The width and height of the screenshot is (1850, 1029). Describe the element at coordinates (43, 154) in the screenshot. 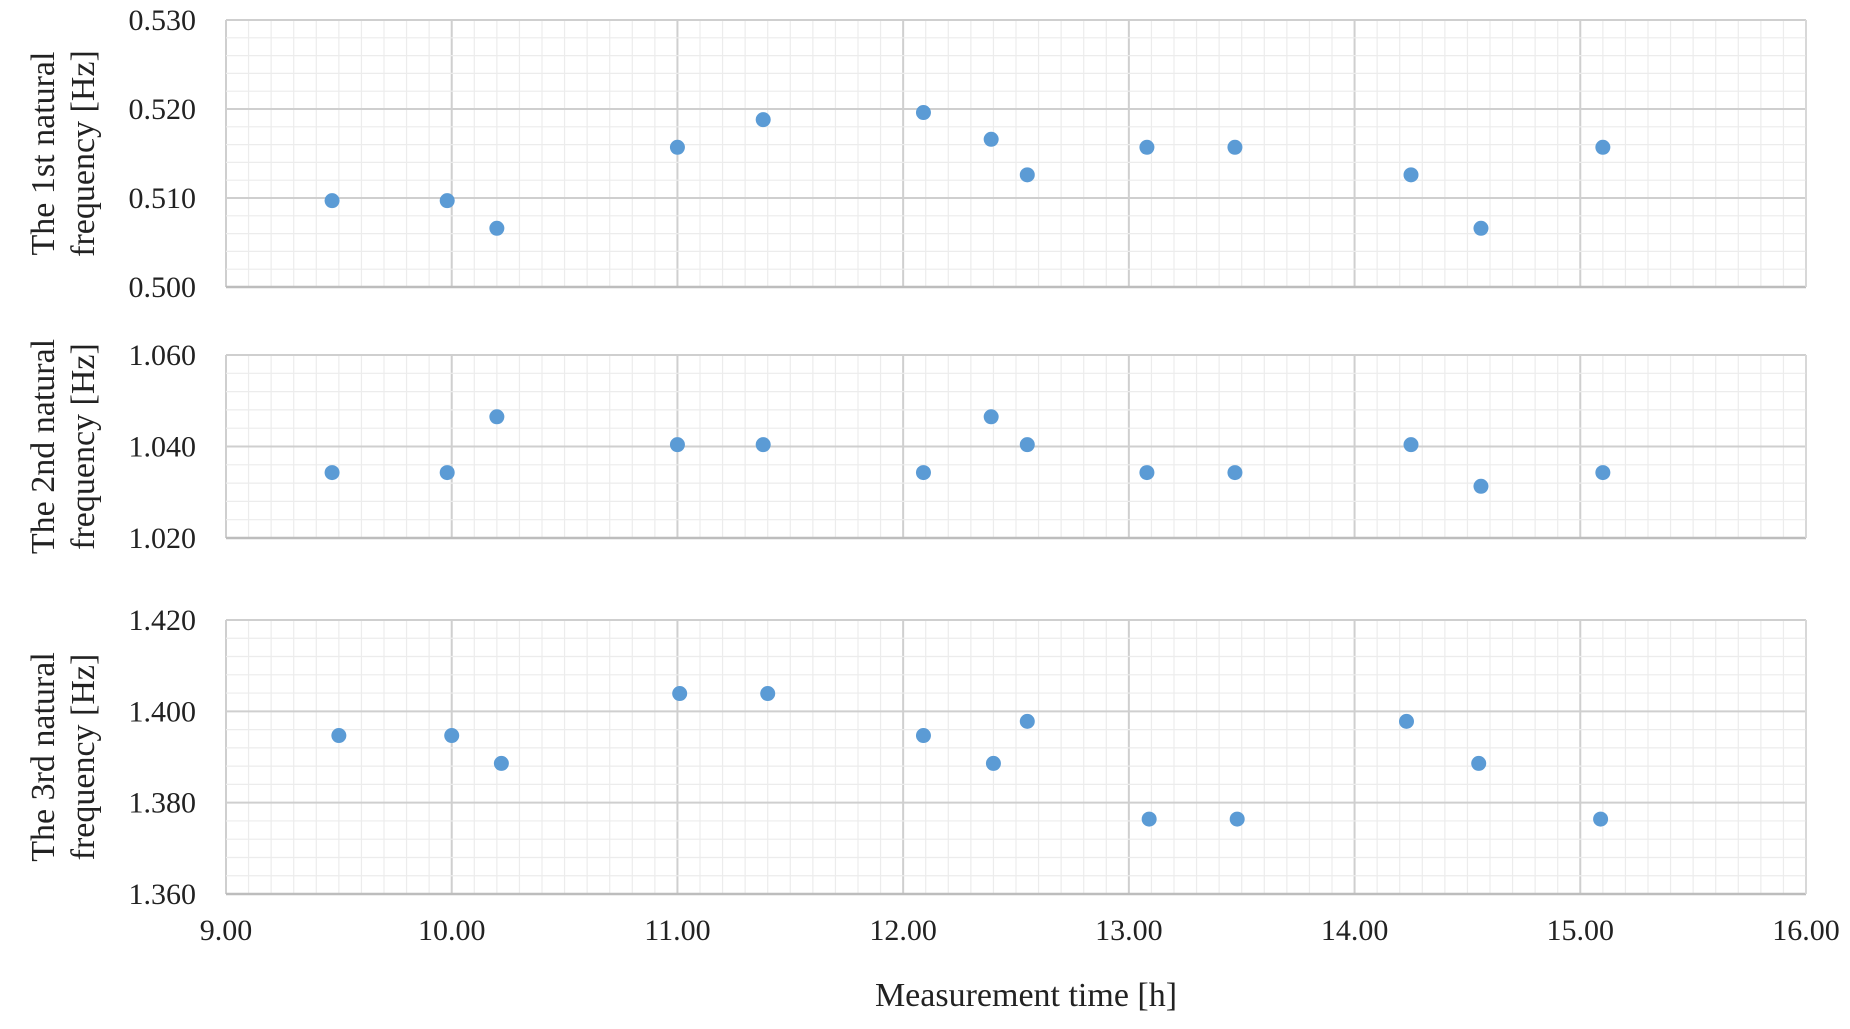

I see `y-axis-title-line: The 1st natural` at that location.